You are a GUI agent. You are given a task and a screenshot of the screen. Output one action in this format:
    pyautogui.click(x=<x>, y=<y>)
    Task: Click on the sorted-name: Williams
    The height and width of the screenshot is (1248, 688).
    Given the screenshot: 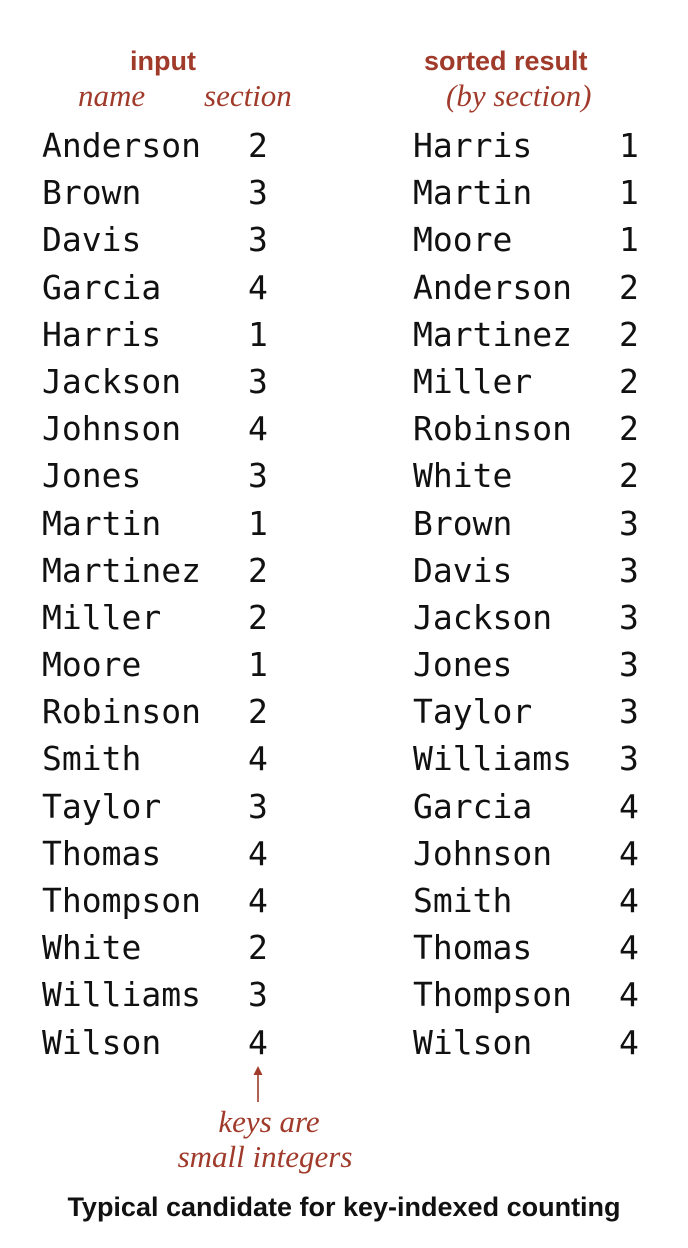 What is the action you would take?
    pyautogui.click(x=492, y=759)
    